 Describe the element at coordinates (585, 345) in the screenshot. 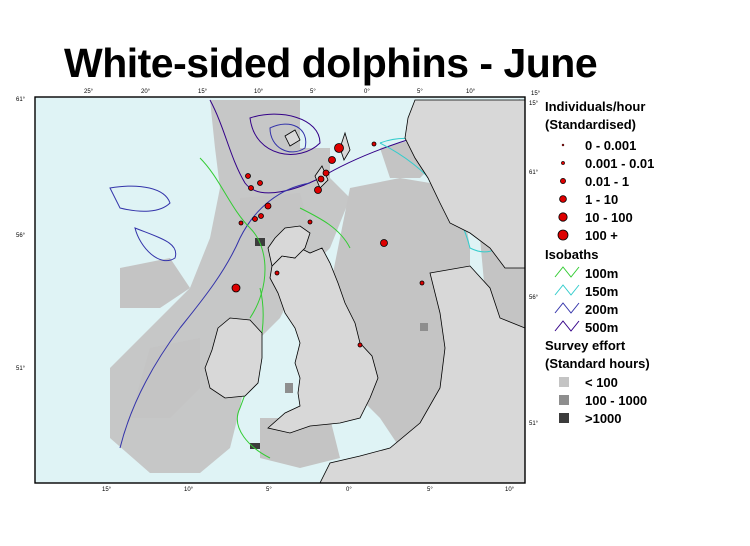

I see `legend-effort-title: Survey effort` at that location.